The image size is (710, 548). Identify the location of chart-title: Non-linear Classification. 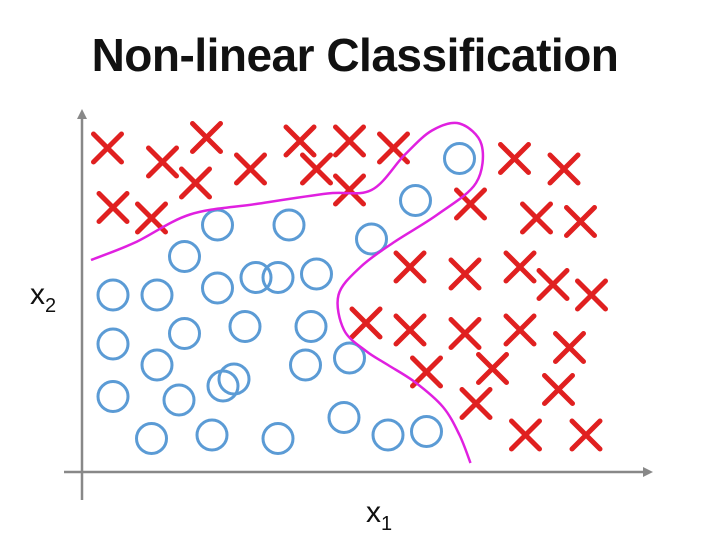
(355, 55).